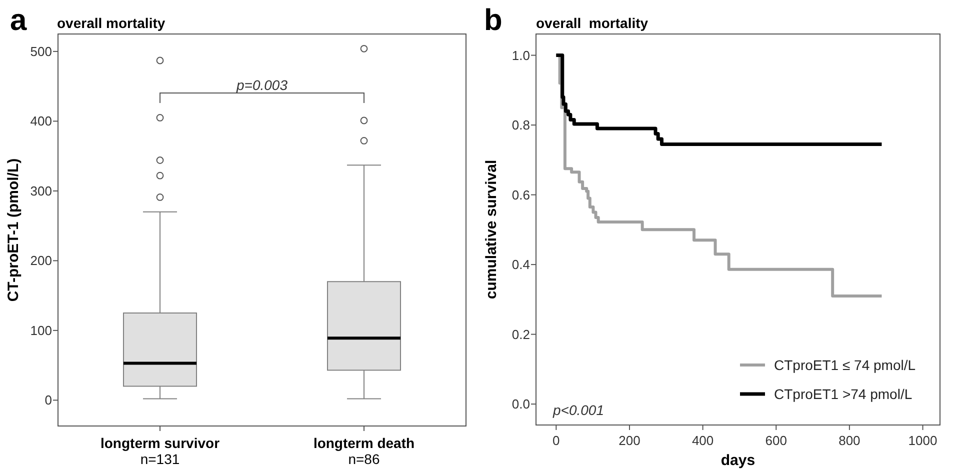  I want to click on x-tick-label: 400, so click(703, 440).